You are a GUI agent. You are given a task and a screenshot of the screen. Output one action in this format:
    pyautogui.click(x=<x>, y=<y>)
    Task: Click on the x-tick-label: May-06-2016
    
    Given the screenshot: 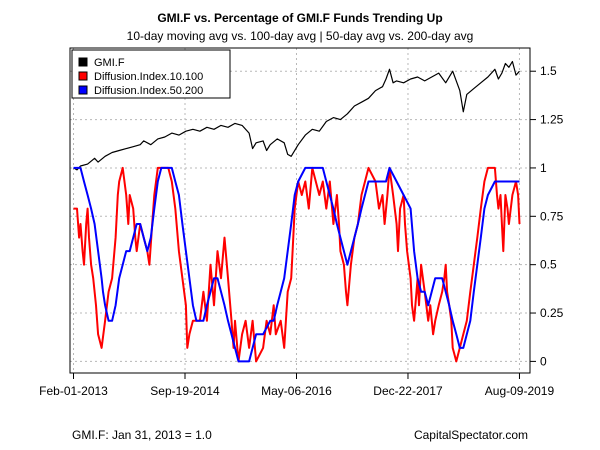 What is the action you would take?
    pyautogui.click(x=296, y=391)
    